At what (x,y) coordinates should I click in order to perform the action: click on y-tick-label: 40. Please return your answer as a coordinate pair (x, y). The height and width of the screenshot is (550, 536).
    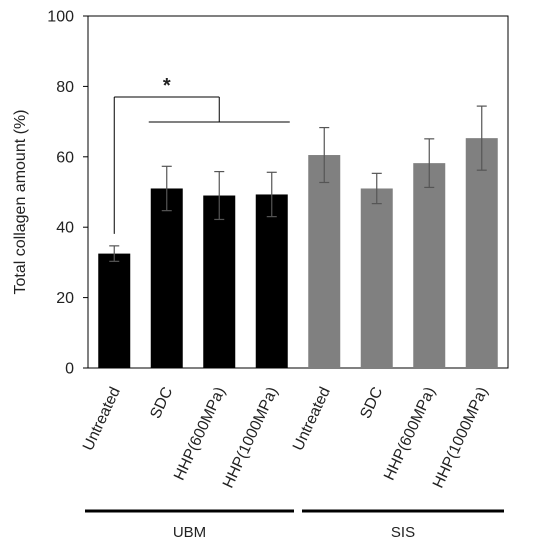
    Looking at the image, I should click on (65, 228).